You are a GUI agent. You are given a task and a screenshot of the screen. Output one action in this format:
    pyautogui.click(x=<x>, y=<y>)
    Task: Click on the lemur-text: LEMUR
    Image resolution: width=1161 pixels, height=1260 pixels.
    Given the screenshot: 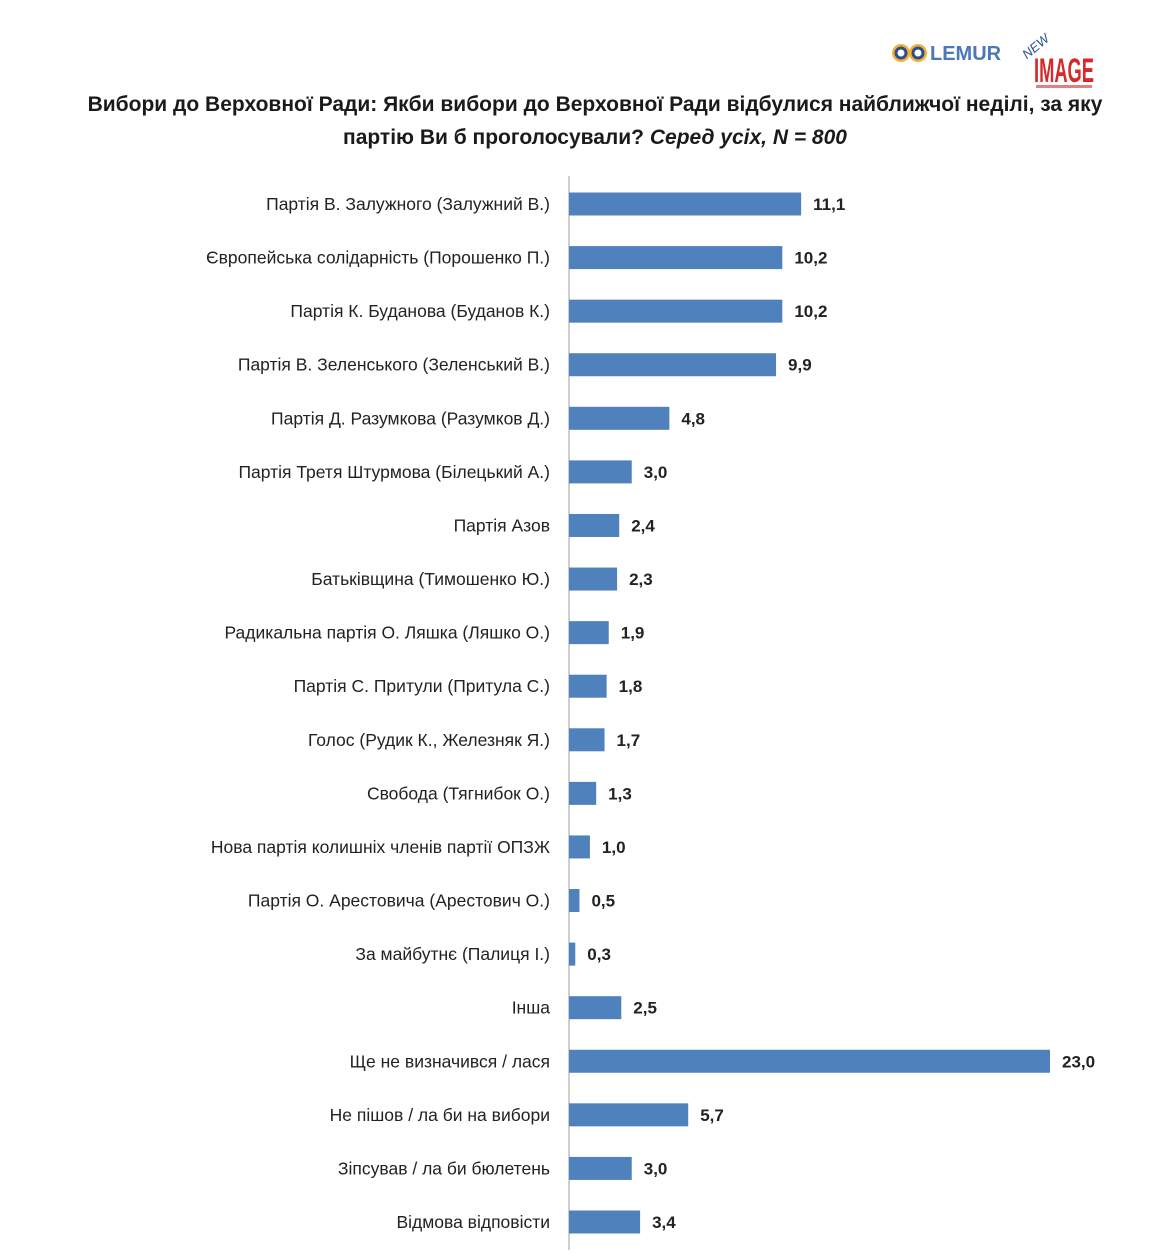 What is the action you would take?
    pyautogui.click(x=966, y=54)
    